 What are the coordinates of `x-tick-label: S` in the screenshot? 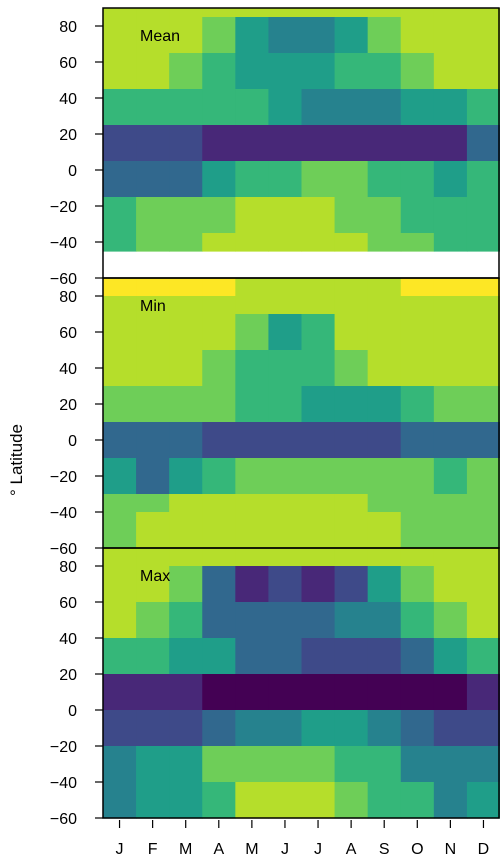 It's located at (384, 849).